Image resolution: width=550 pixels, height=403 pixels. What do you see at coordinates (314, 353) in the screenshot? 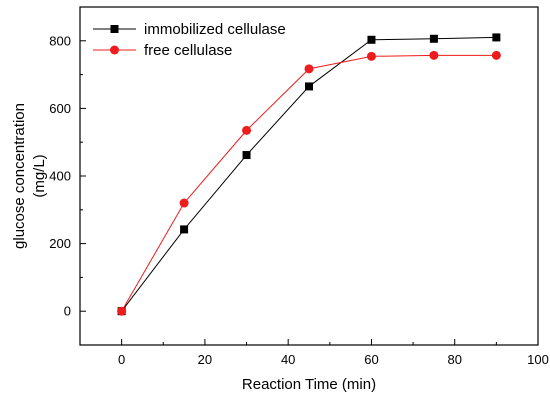
I see `x-axis-ticks: 0 20 40 60 80 100` at bounding box center [314, 353].